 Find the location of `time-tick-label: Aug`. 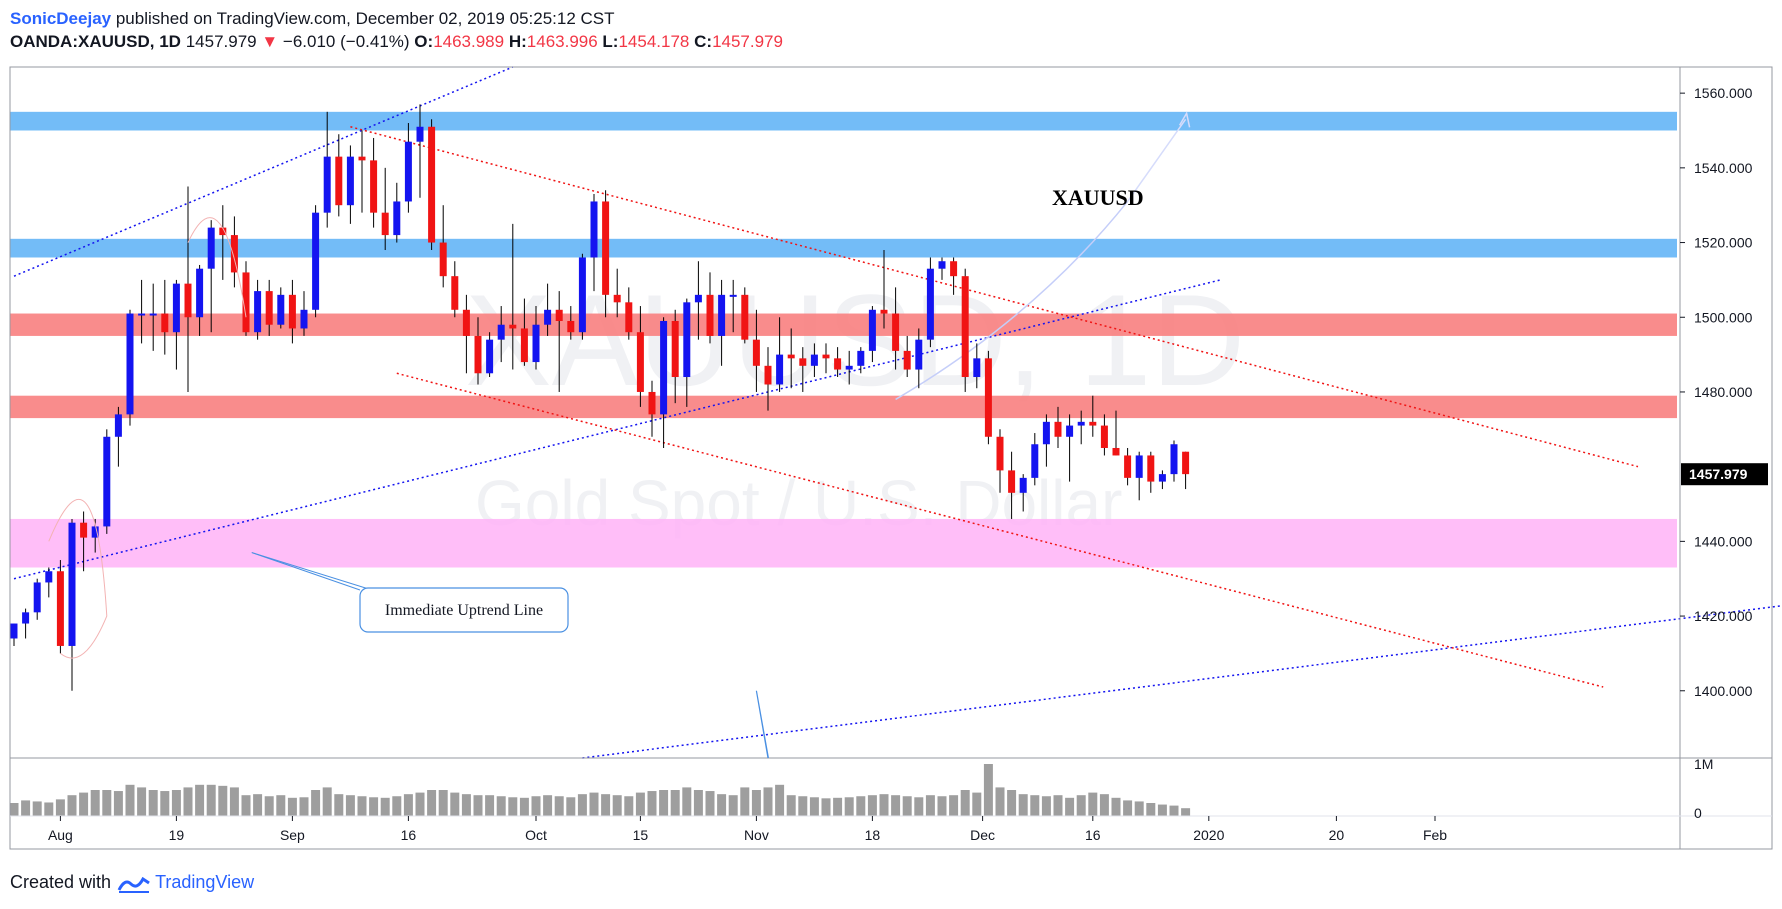

time-tick-label: Aug is located at coordinates (60, 835).